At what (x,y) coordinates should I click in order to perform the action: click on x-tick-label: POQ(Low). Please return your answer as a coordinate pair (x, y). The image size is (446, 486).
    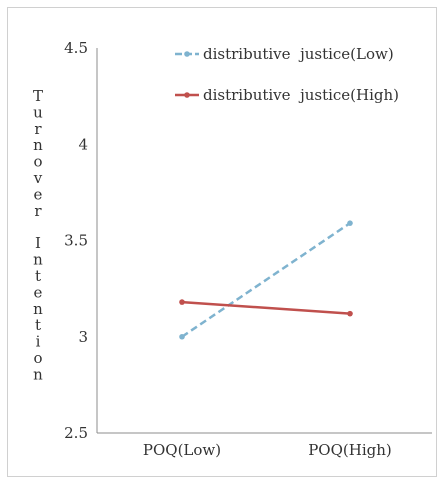
    Looking at the image, I should click on (182, 450).